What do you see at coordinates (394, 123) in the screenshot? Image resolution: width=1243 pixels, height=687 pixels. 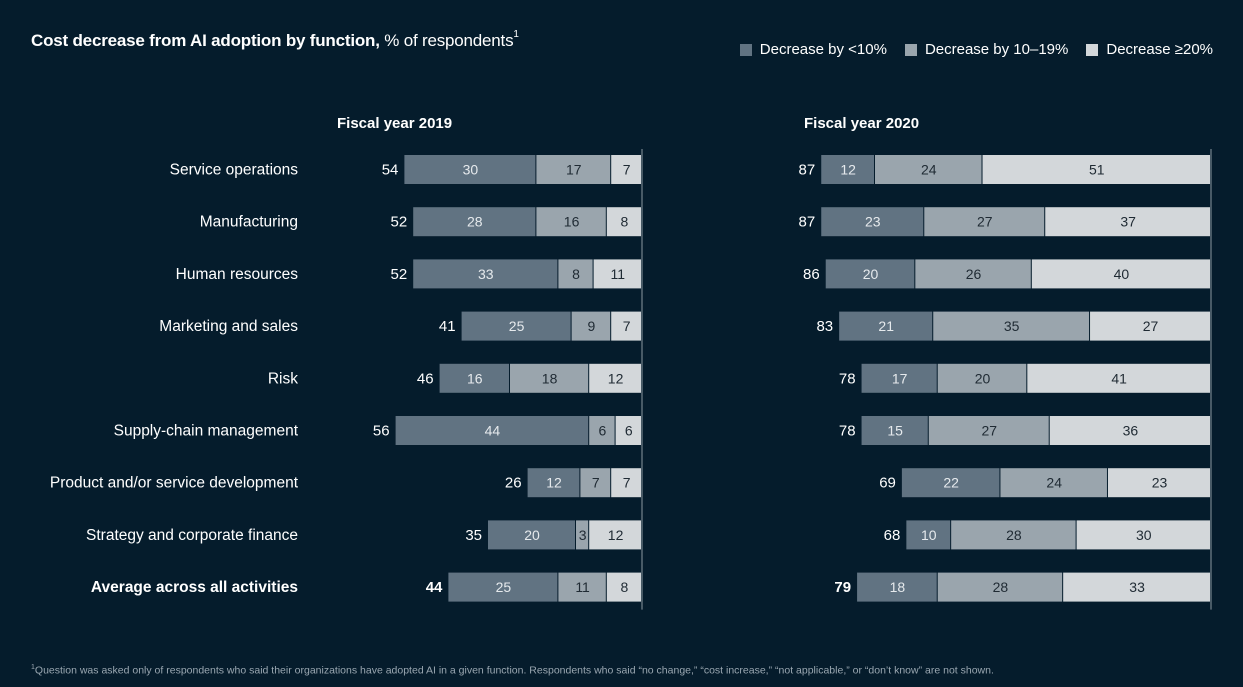 I see `panel-title-fiscal-year-2019: Fiscal year 2019` at bounding box center [394, 123].